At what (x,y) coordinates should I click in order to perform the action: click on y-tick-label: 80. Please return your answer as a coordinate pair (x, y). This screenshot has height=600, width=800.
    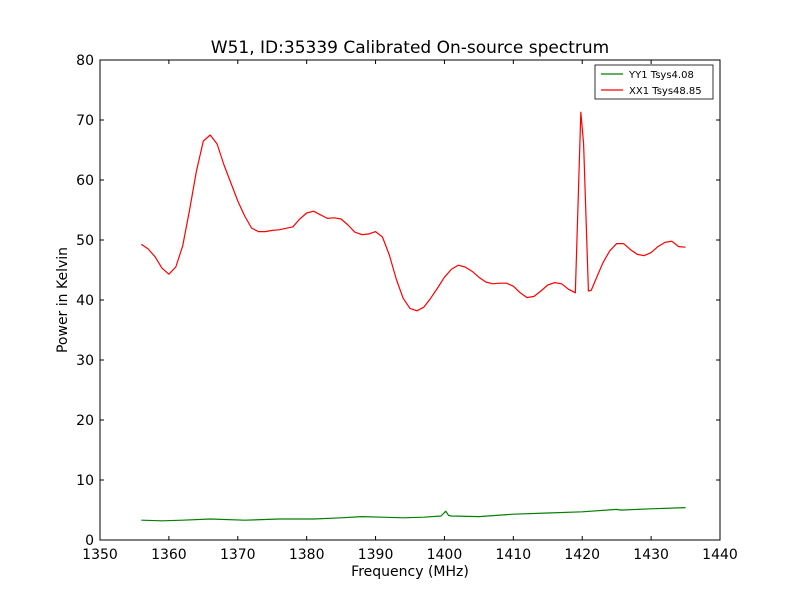
    Looking at the image, I should click on (85, 61).